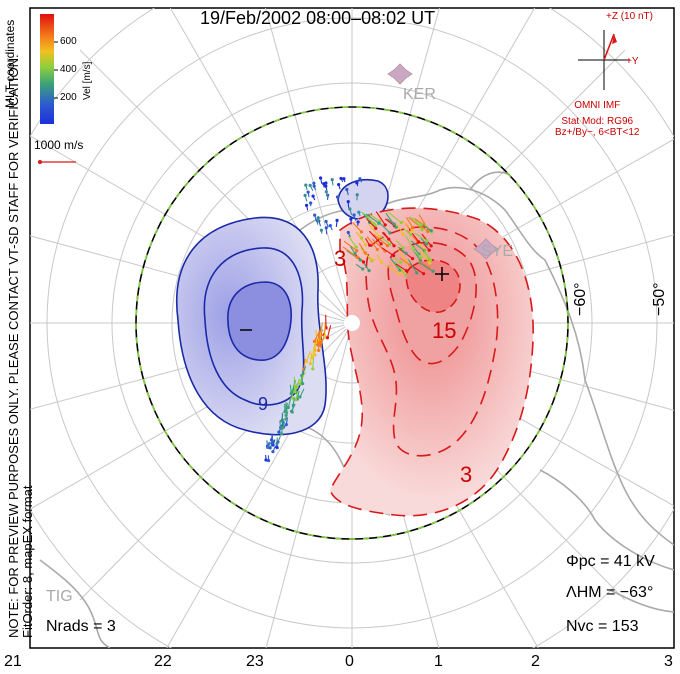 This screenshot has width=680, height=674. I want to click on reference-vector, so click(57, 162).